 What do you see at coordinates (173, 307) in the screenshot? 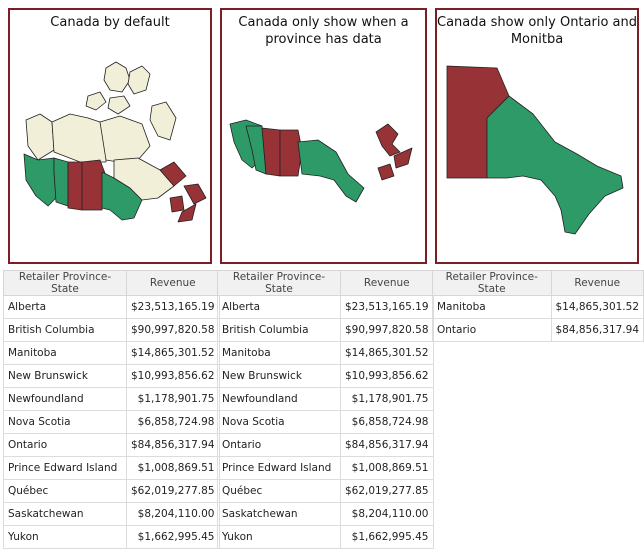
I see `revenue-cell: $23,513,165.19` at bounding box center [173, 307].